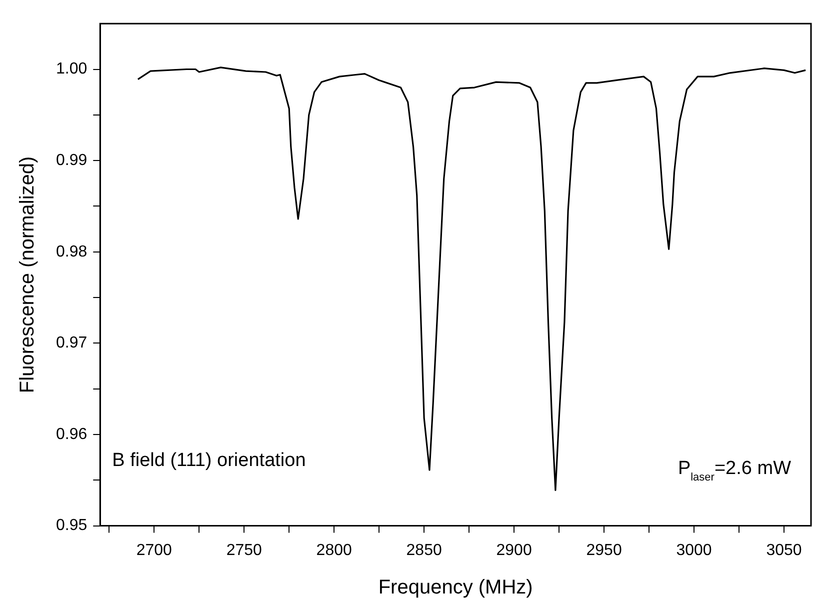  Describe the element at coordinates (72, 160) in the screenshot. I see `y-tick-label: 0.99` at that location.